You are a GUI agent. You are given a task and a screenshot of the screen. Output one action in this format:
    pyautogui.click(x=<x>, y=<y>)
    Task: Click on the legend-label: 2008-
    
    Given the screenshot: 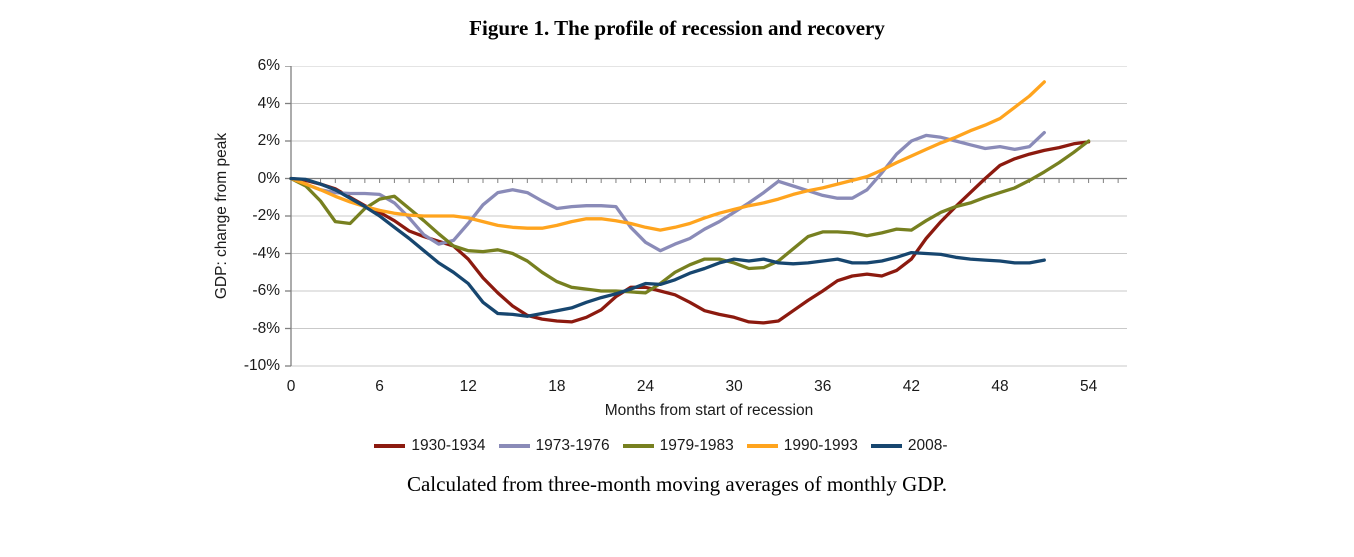 What is the action you would take?
    pyautogui.click(x=927, y=445)
    